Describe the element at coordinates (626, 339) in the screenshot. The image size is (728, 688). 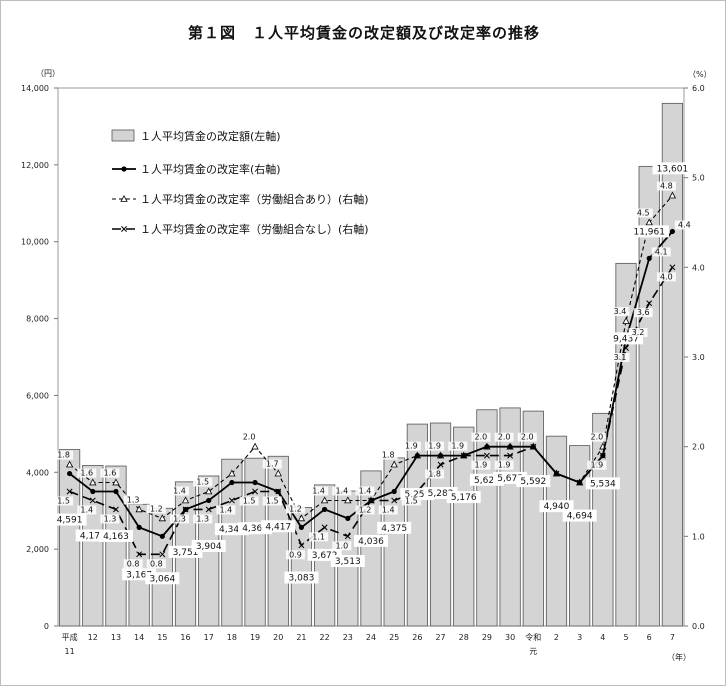
I see `bar-value-label: 9,437` at that location.